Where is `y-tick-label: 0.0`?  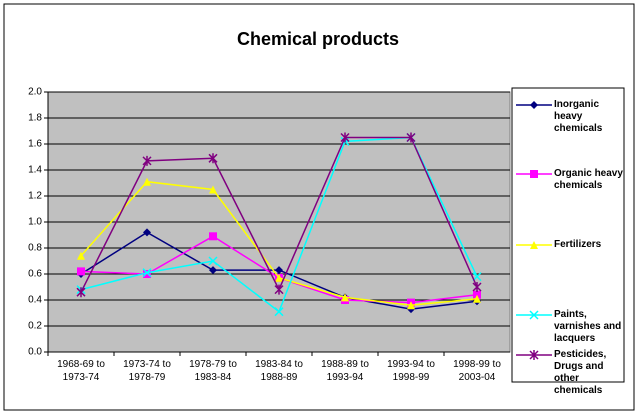
y-tick-label: 0.0 is located at coordinates (35, 352).